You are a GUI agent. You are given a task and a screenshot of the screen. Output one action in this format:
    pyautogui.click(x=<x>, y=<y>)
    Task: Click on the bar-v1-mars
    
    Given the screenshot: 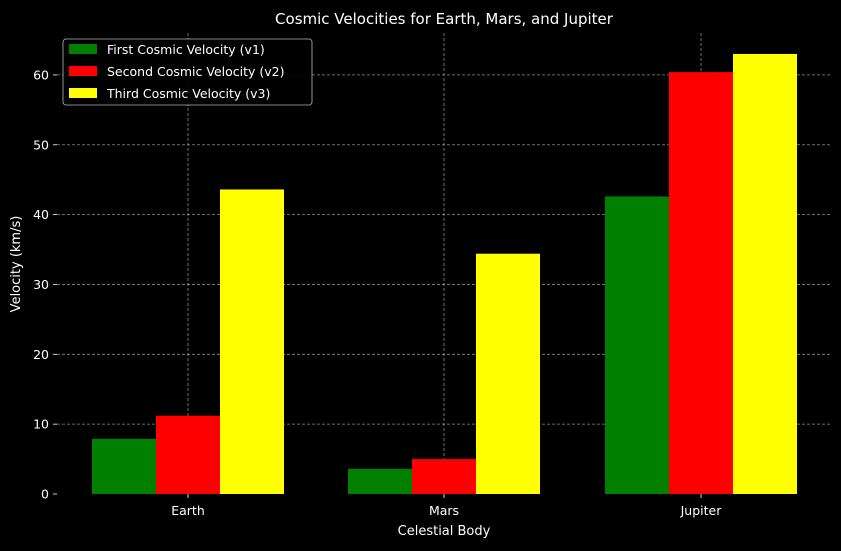 What is the action you would take?
    pyautogui.click(x=380, y=481)
    